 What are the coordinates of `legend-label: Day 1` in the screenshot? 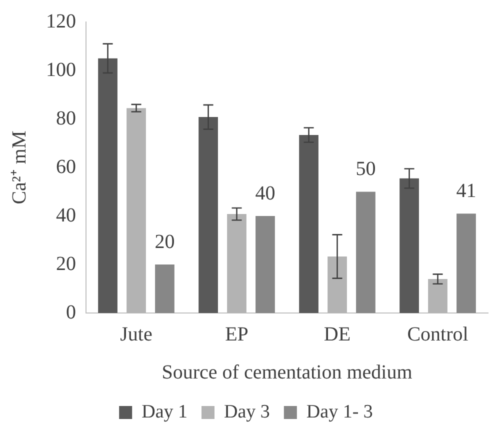 It's located at (165, 411).